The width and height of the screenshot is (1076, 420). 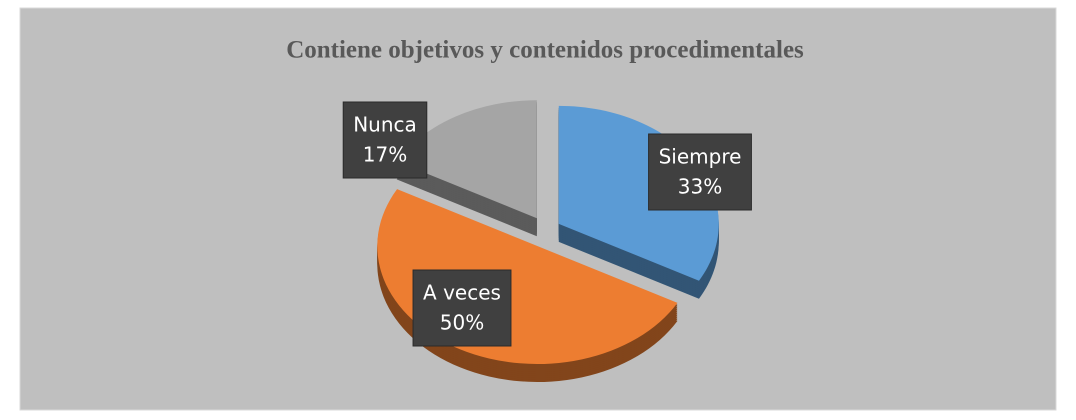 I want to click on value-label: 17%, so click(x=385, y=155).